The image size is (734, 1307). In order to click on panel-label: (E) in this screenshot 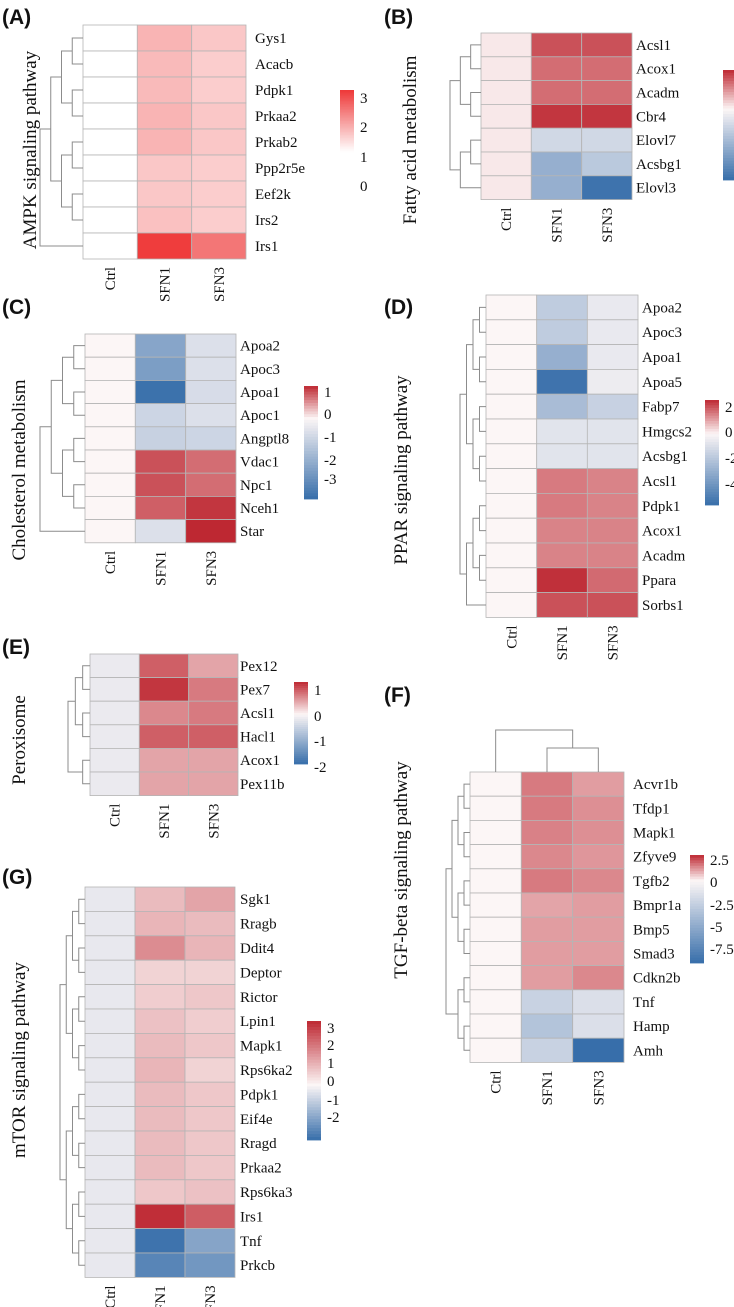, I will do `click(16, 647)`.